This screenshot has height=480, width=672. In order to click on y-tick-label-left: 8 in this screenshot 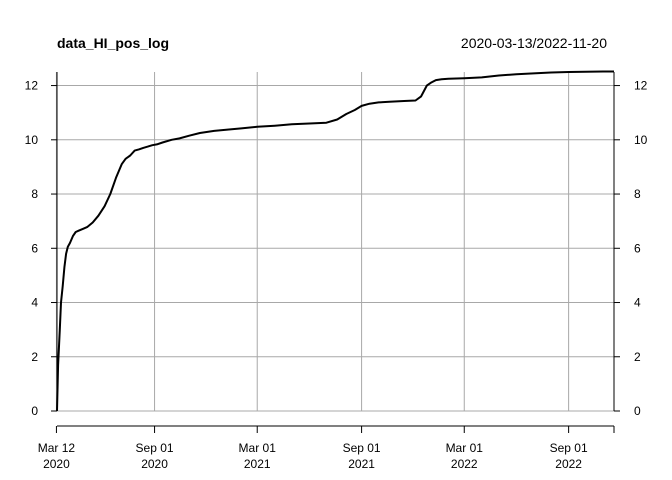, I will do `click(34, 194)`.